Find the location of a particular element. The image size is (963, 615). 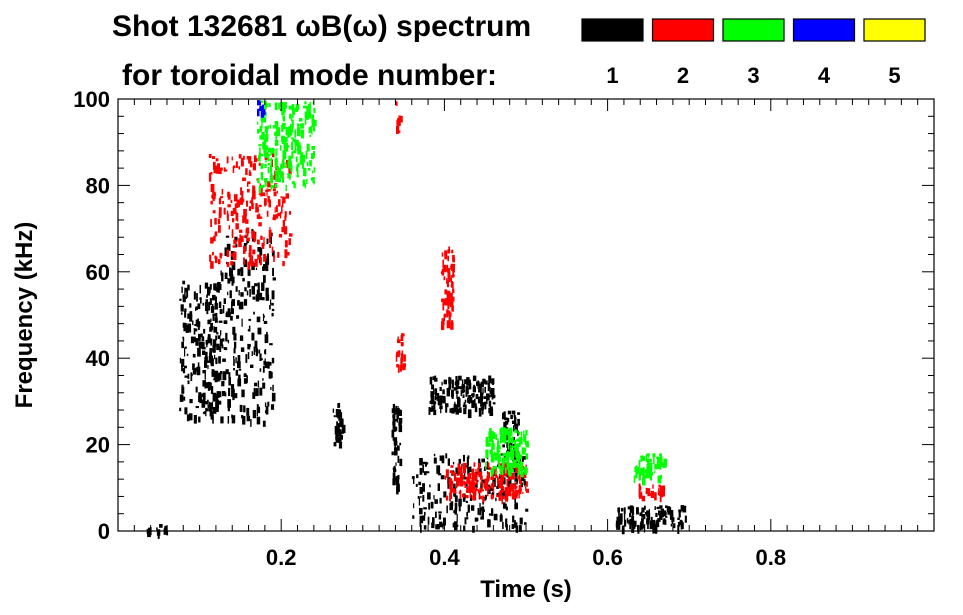

y-tick-label: 40 is located at coordinates (98, 358).